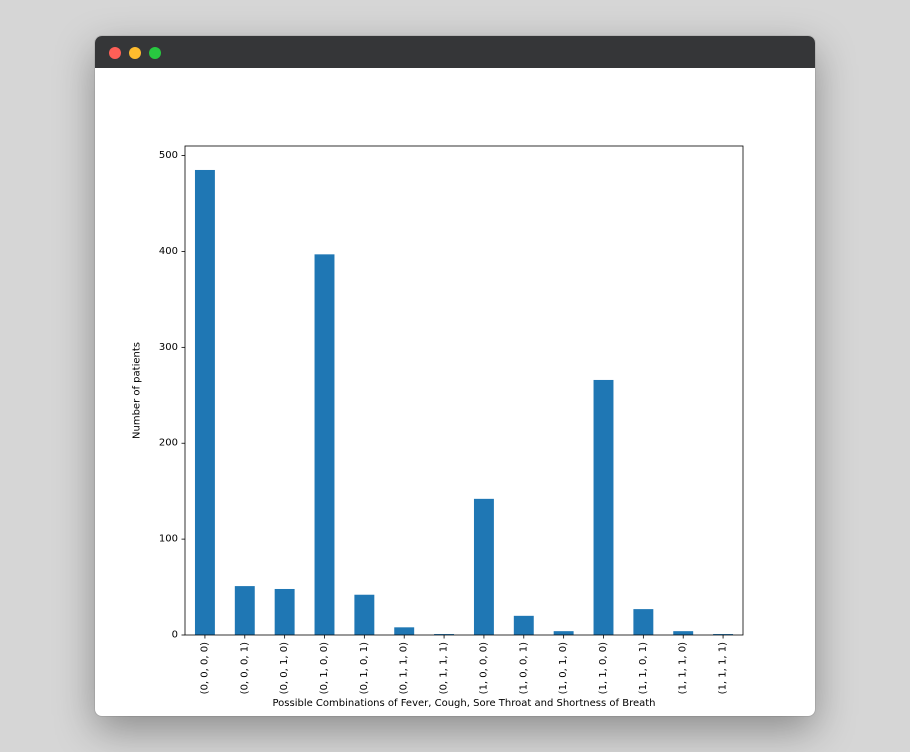  I want to click on y-tick-label: 400, so click(168, 251).